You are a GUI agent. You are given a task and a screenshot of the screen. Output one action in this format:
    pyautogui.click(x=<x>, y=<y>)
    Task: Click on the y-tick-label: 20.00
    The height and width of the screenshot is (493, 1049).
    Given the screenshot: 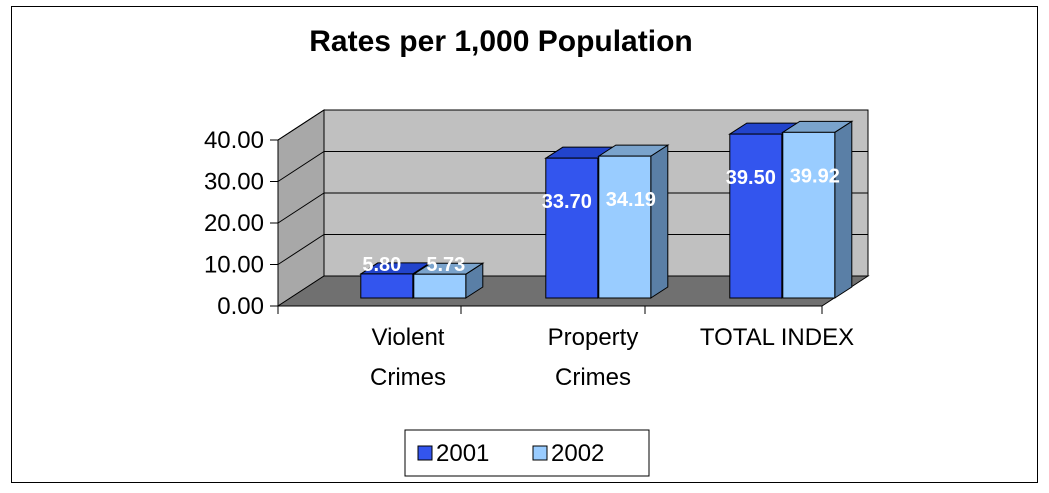 What is the action you would take?
    pyautogui.click(x=234, y=223)
    